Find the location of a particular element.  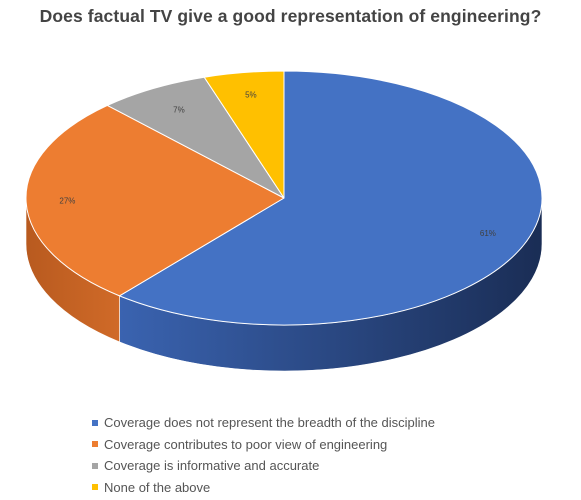

legend-item-coverage-is-informative-and-accurate: Coverage is informative and accurate is located at coordinates (263, 466).